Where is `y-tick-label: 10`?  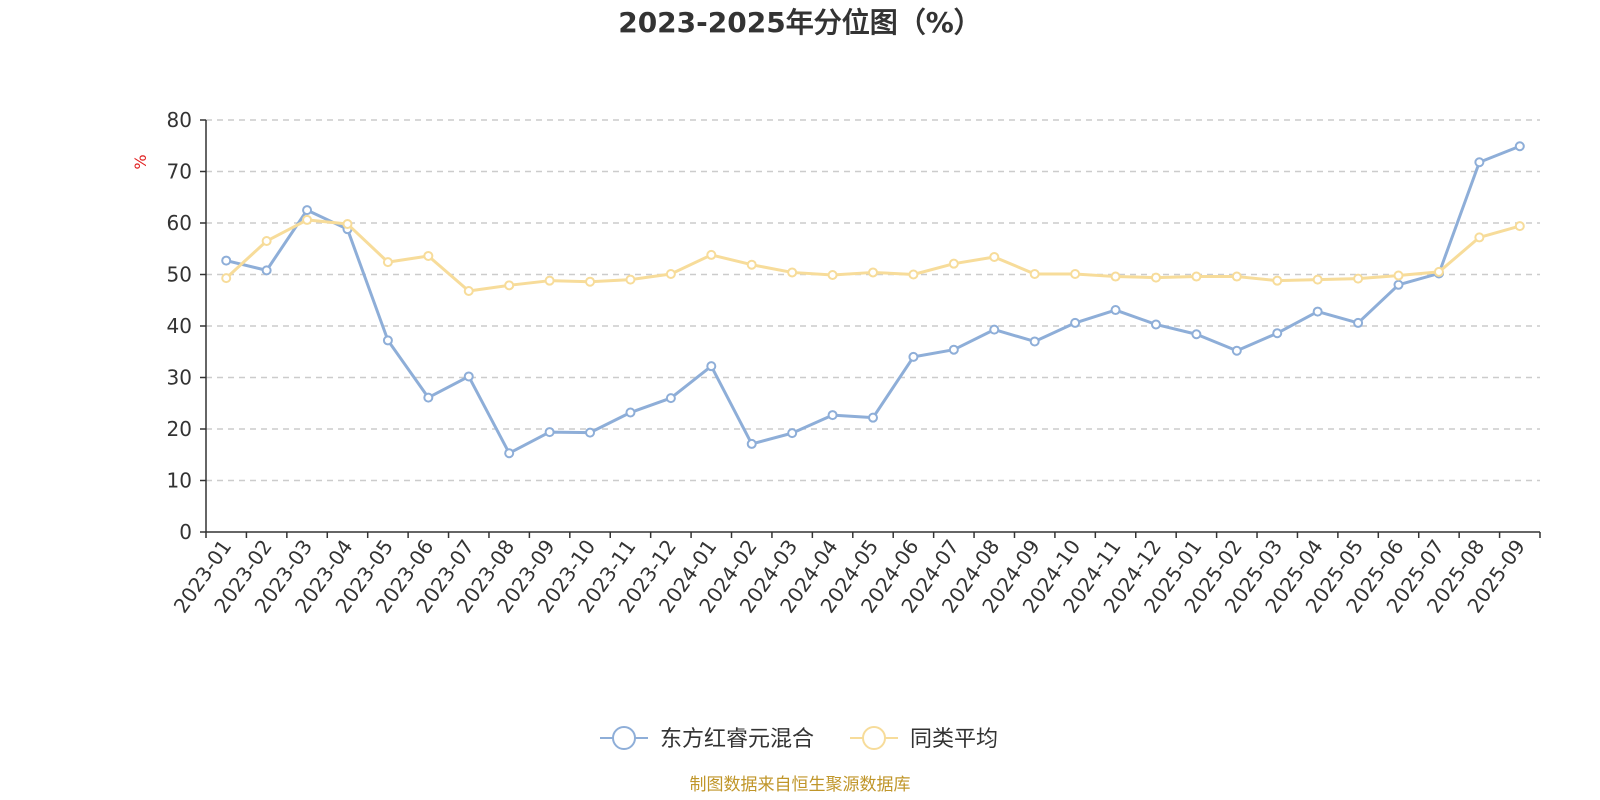
y-tick-label: 10 is located at coordinates (179, 481).